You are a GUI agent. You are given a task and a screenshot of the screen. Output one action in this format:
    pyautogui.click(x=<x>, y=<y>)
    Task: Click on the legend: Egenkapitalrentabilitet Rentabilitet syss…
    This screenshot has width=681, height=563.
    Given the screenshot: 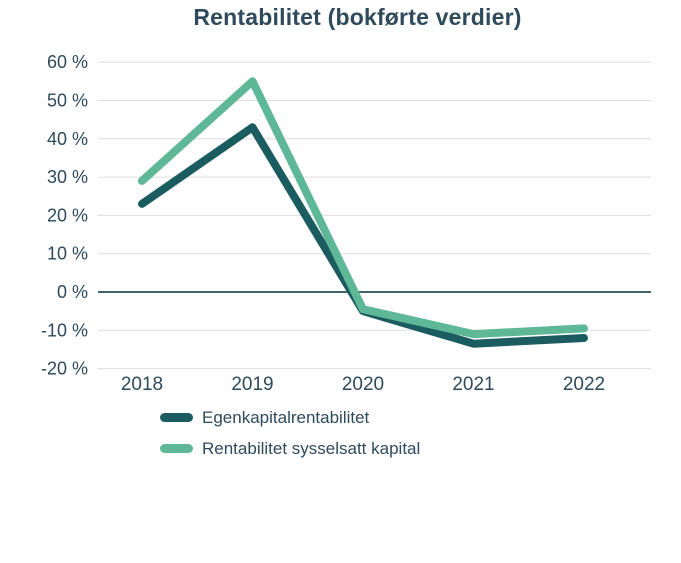 What is the action you would take?
    pyautogui.click(x=290, y=433)
    